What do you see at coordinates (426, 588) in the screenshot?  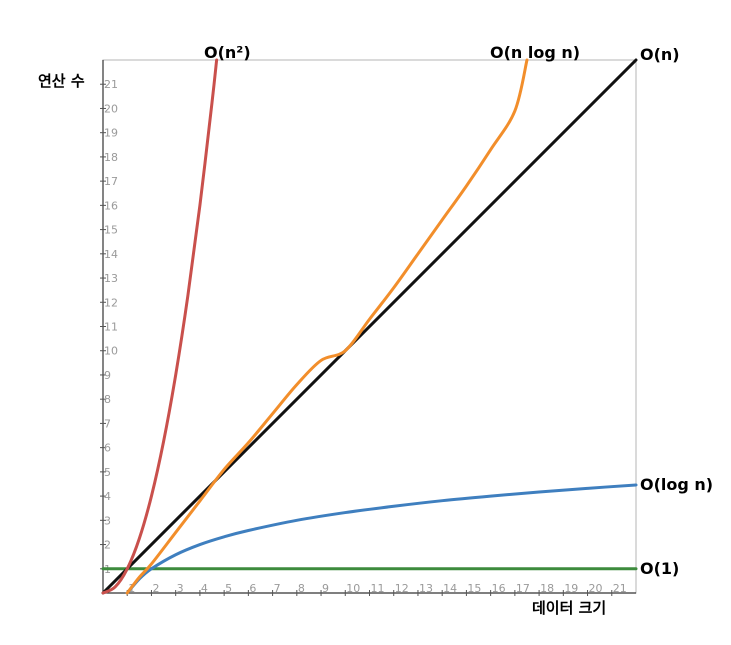 I see `x-tick-label: 13` at bounding box center [426, 588].